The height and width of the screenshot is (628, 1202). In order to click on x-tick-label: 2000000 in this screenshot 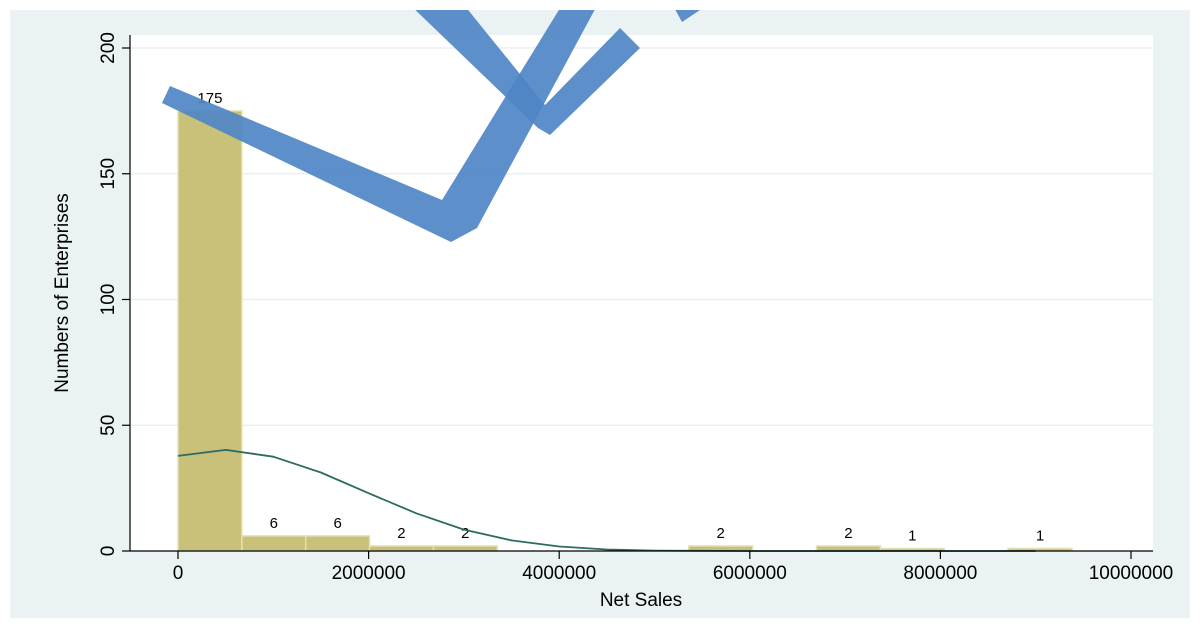, I will do `click(369, 573)`.